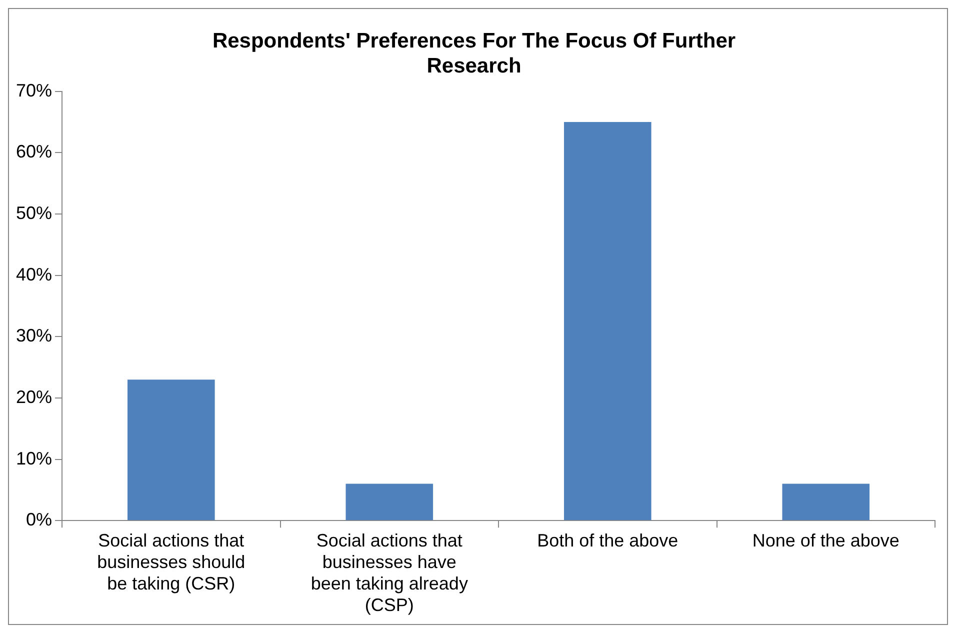 The height and width of the screenshot is (633, 956). What do you see at coordinates (826, 540) in the screenshot?
I see `x-tick-label: None of the above` at bounding box center [826, 540].